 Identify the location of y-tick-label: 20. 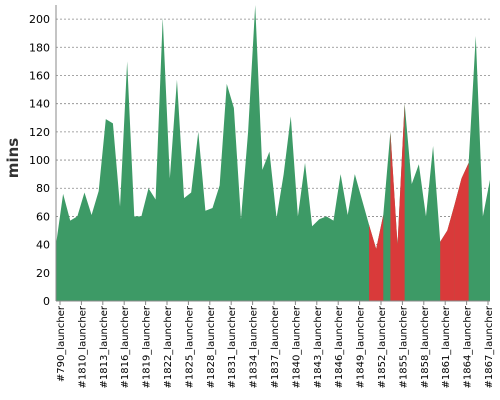
(43, 273).